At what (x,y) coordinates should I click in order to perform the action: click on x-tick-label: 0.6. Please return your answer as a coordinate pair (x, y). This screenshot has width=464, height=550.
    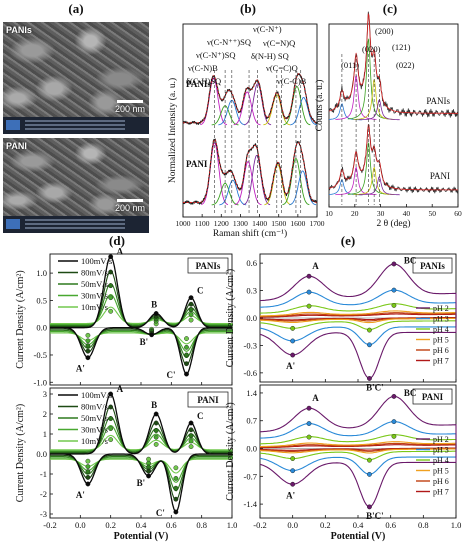
    Looking at the image, I should click on (171, 525).